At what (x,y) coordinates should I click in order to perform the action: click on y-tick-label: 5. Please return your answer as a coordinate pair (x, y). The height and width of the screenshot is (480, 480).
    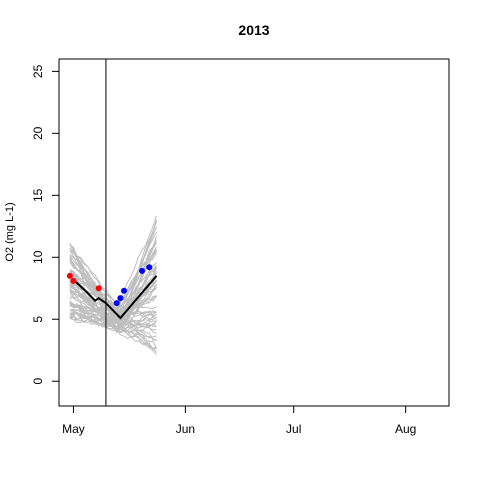
    Looking at the image, I should click on (38, 319).